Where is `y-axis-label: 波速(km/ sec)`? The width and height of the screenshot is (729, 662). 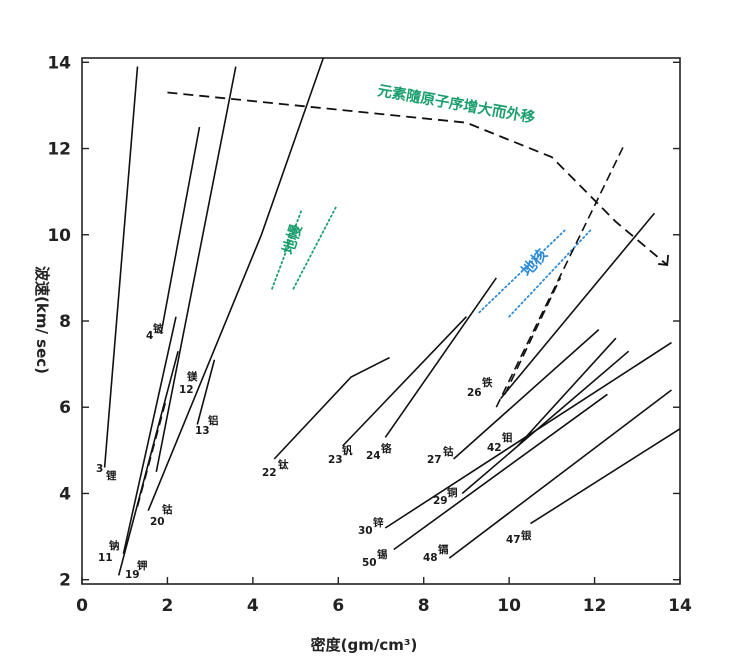 y-axis-label: 波速(km/ sec) is located at coordinates (42, 320).